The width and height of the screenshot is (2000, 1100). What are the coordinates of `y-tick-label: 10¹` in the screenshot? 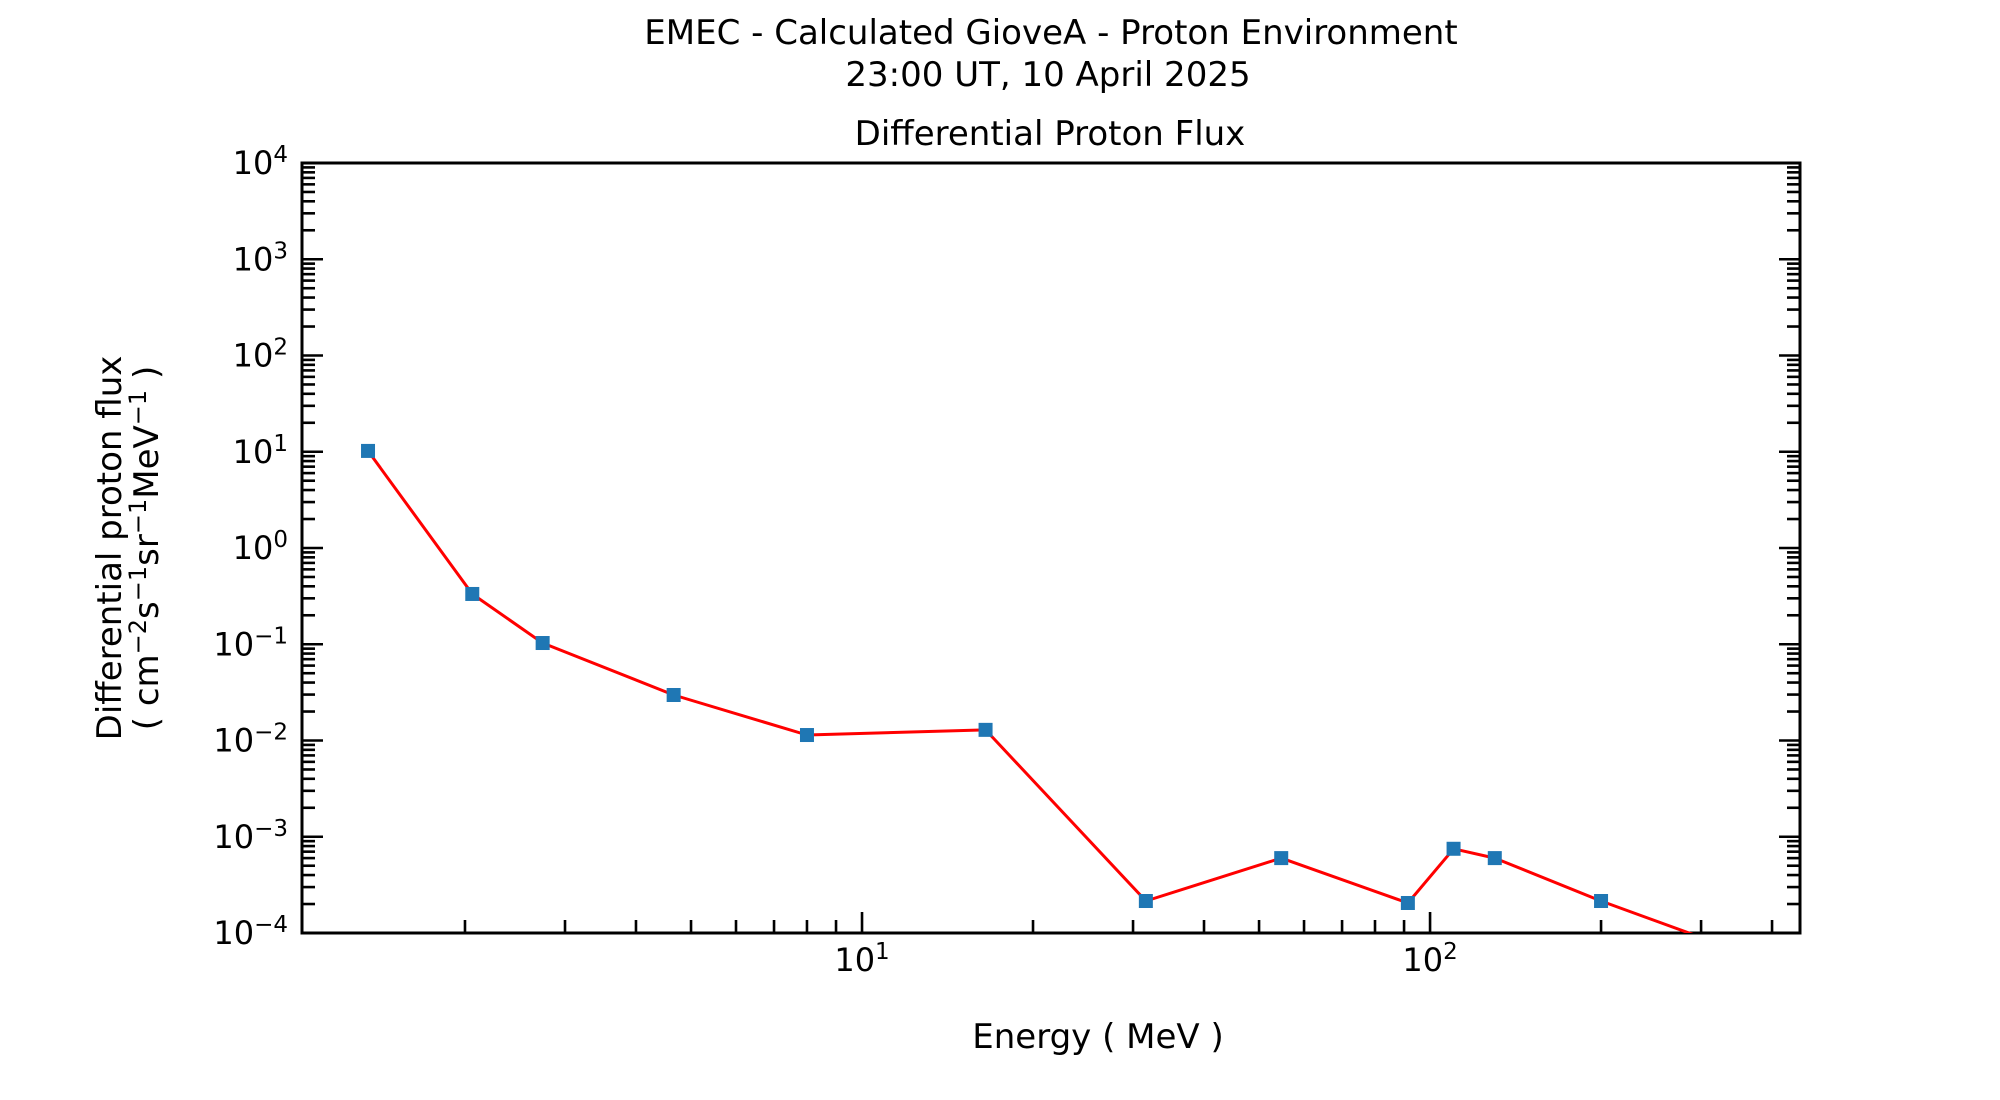 It's located at (260, 451).